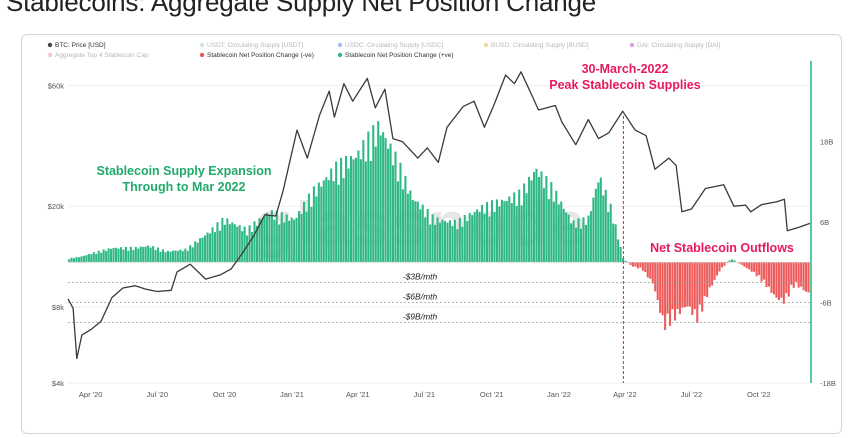  What do you see at coordinates (826, 303) in the screenshot?
I see `y-right-tick-label: -6B` at bounding box center [826, 303].